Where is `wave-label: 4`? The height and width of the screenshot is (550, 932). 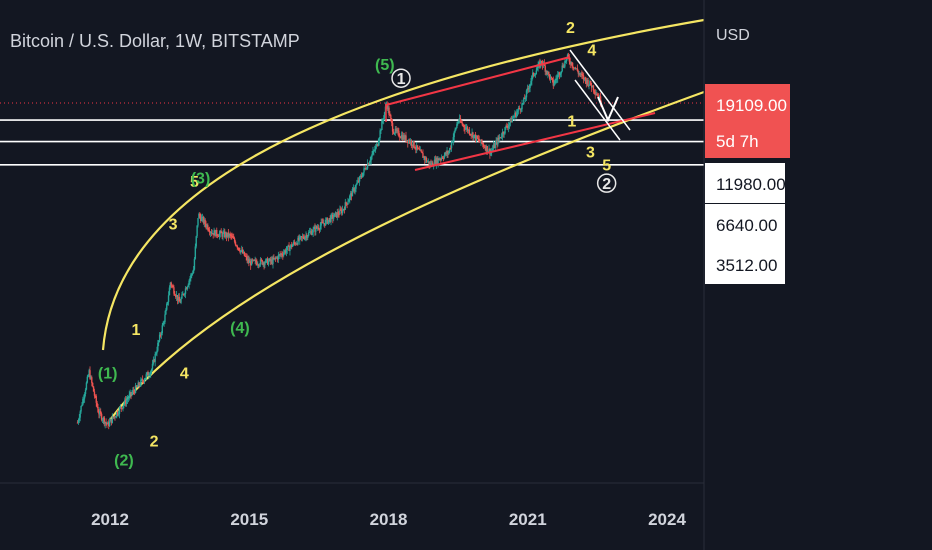 wave-label: 4 is located at coordinates (591, 51).